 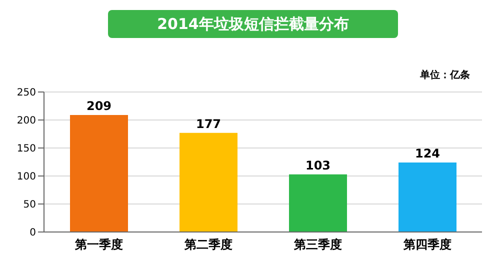 I want to click on x-tick-label: 第一季度, so click(x=98, y=245).